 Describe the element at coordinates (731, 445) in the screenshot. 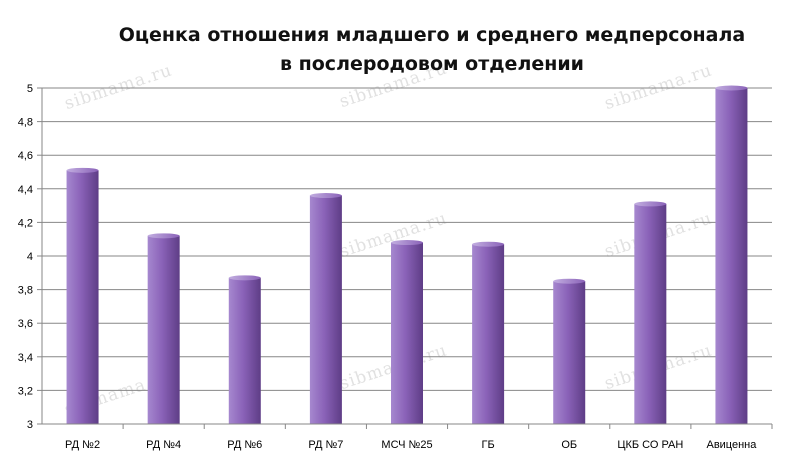

I see `x-category-label: Авиценна` at that location.